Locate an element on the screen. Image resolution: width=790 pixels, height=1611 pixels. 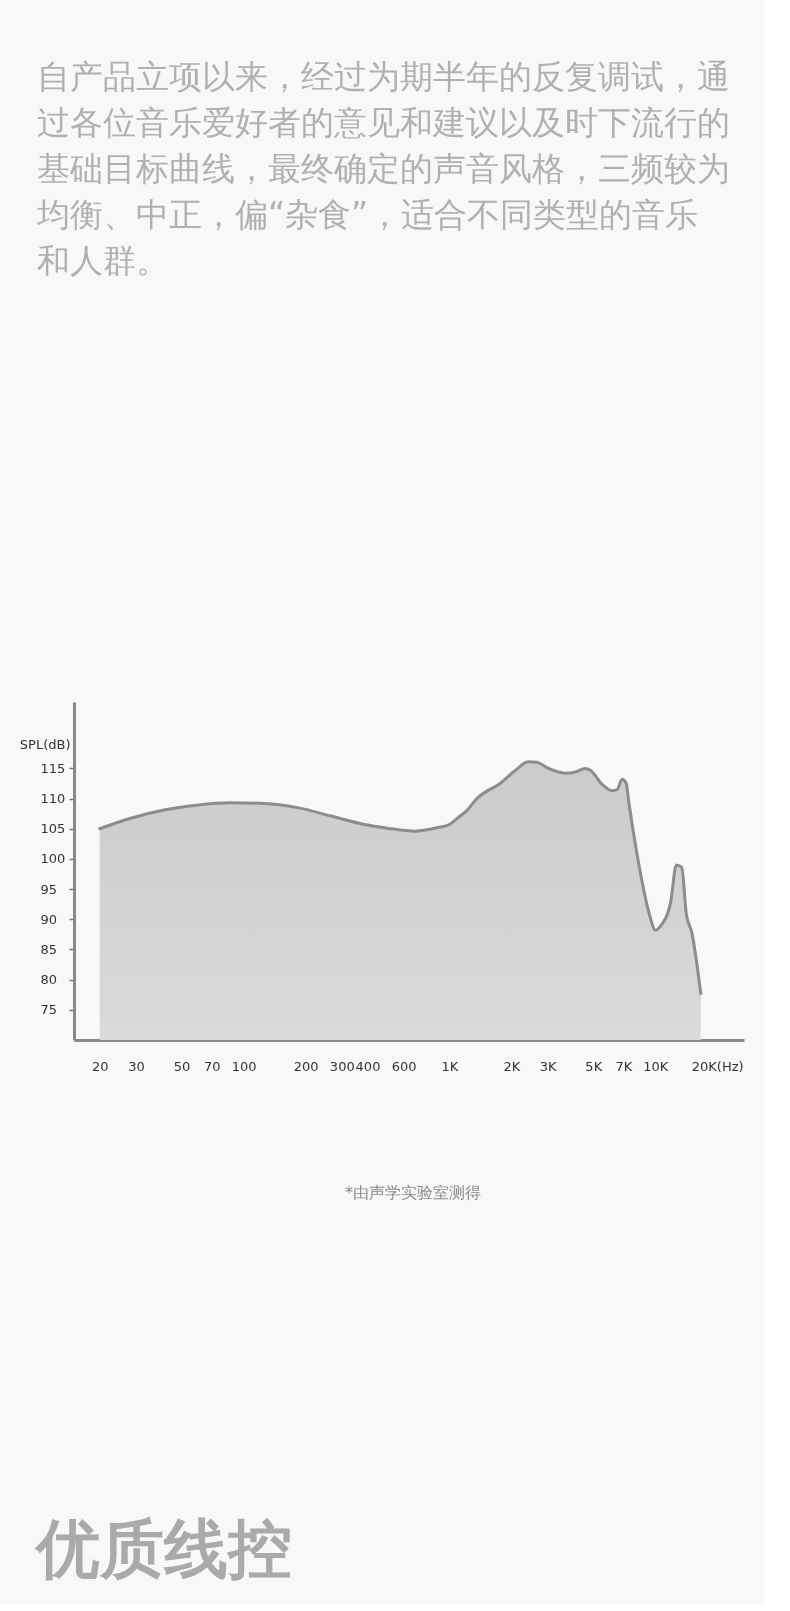
y-tick-label: 105 is located at coordinates (53, 829).